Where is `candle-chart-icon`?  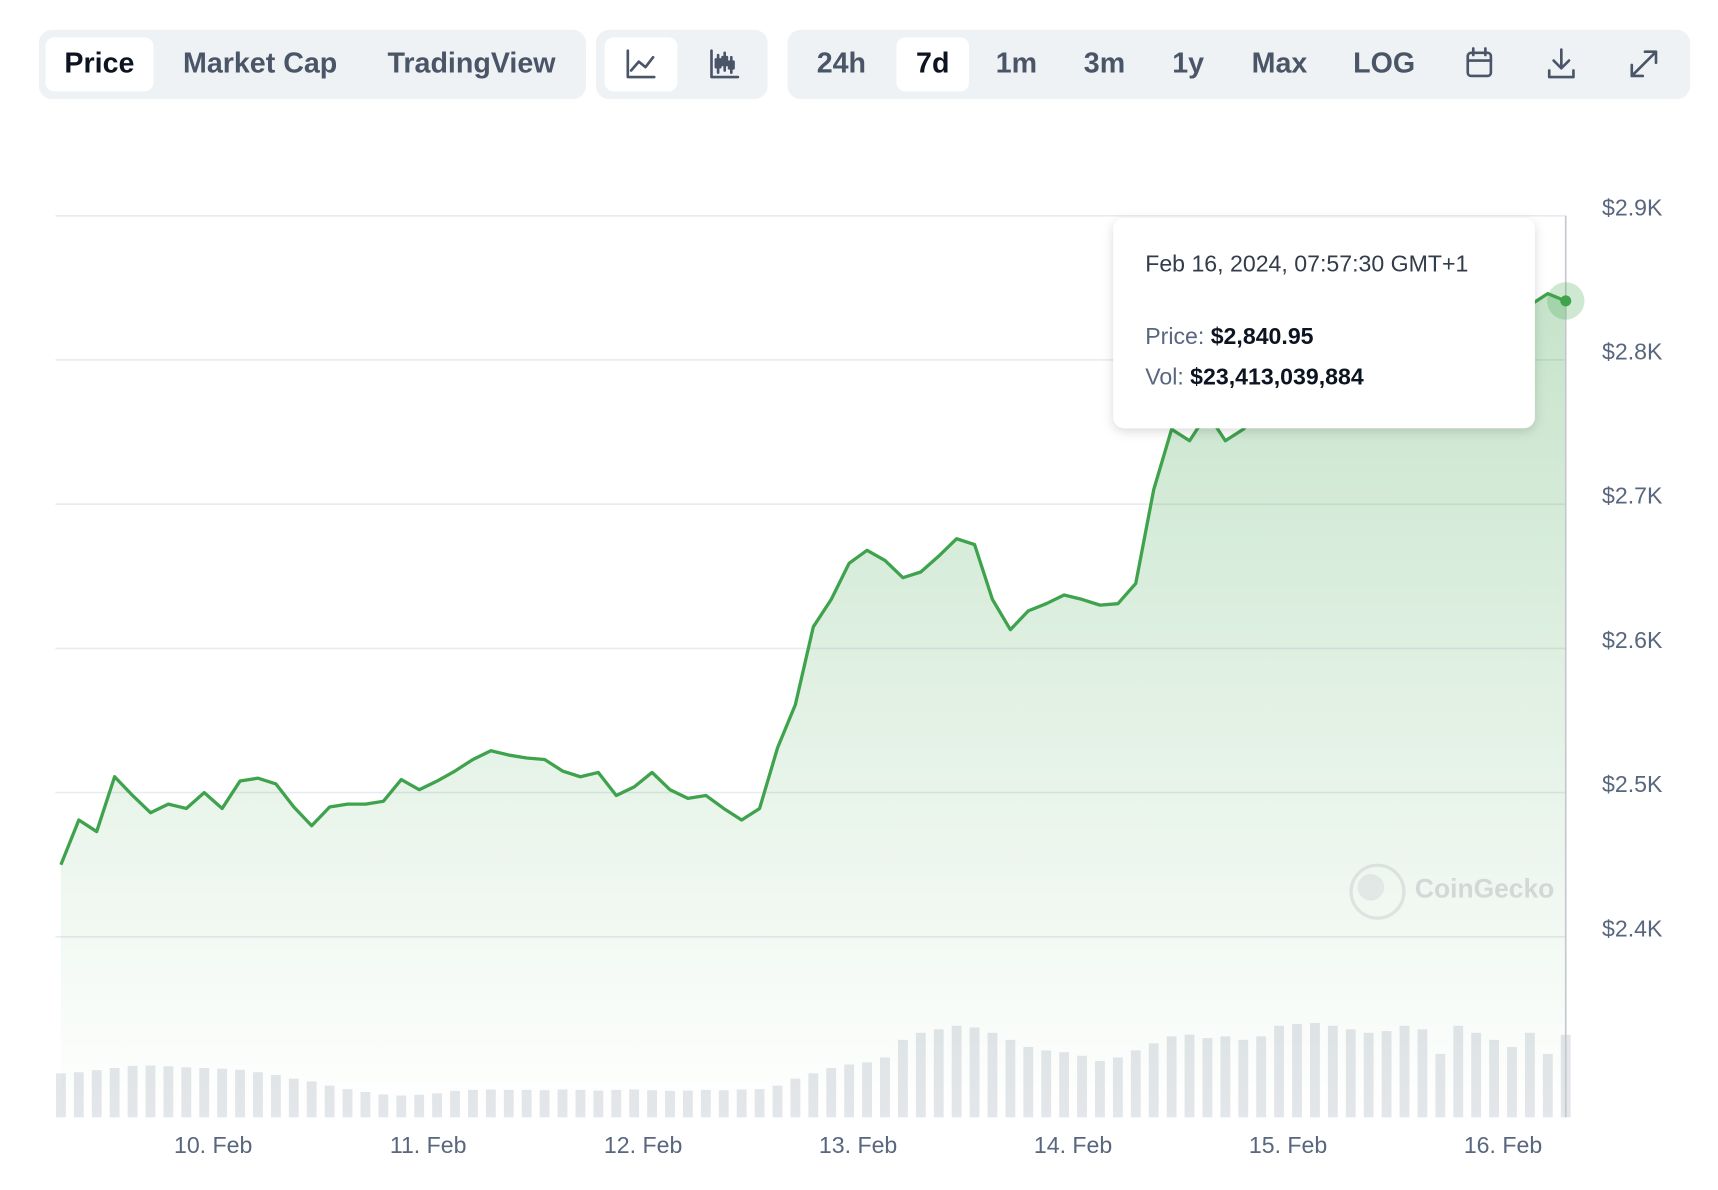
candle-chart-icon is located at coordinates (725, 64).